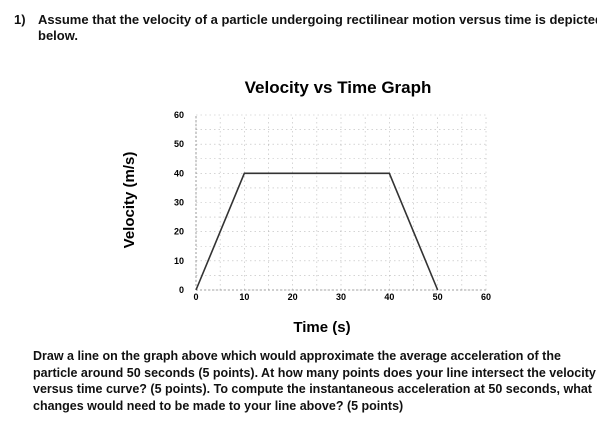 The width and height of the screenshot is (597, 423). Describe the element at coordinates (179, 173) in the screenshot. I see `y-tick-label: 40` at that location.